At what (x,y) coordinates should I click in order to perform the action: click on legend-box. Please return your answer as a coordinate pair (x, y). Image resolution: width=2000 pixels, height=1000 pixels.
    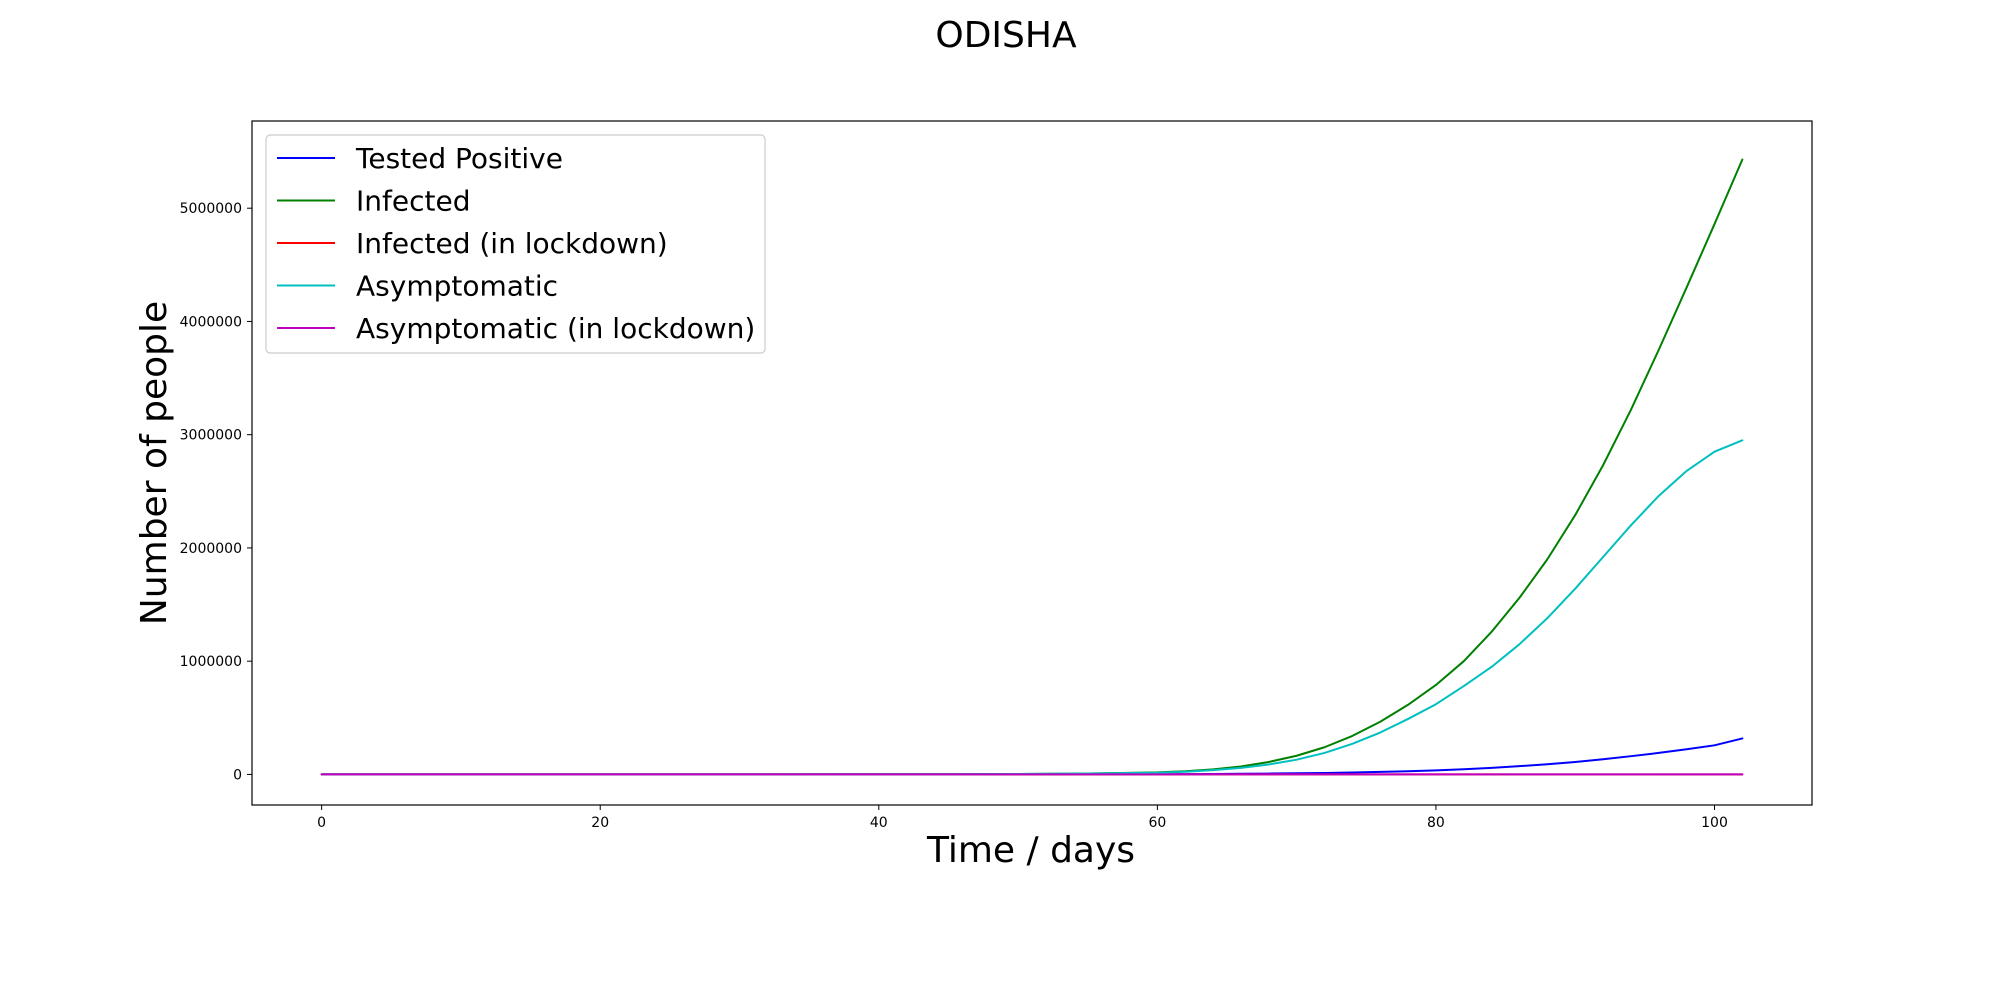
    Looking at the image, I should click on (515, 244).